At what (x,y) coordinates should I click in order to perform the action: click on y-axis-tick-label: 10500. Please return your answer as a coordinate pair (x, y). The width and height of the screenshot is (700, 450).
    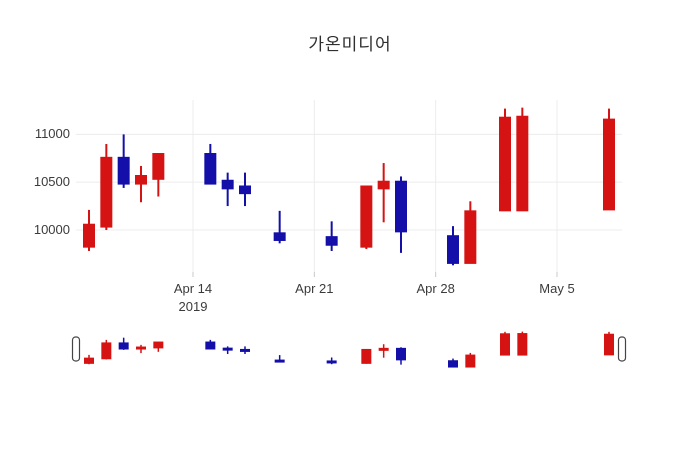
    Looking at the image, I should click on (51, 182).